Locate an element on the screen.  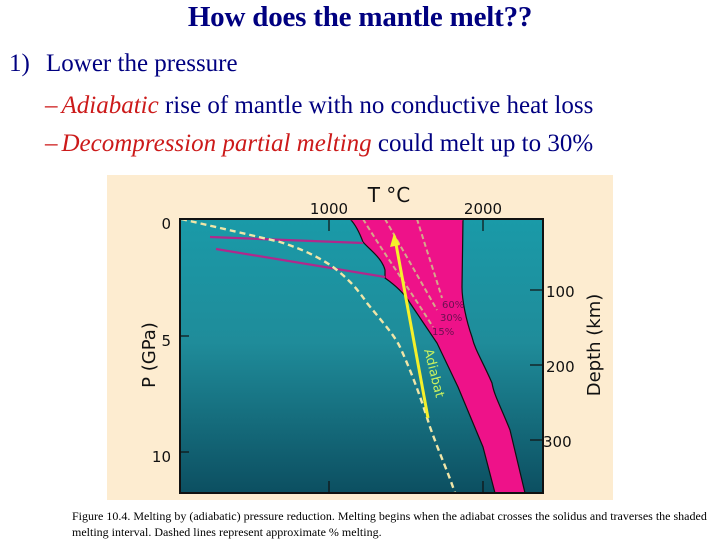
melting-interval is located at coordinates (437, 356).